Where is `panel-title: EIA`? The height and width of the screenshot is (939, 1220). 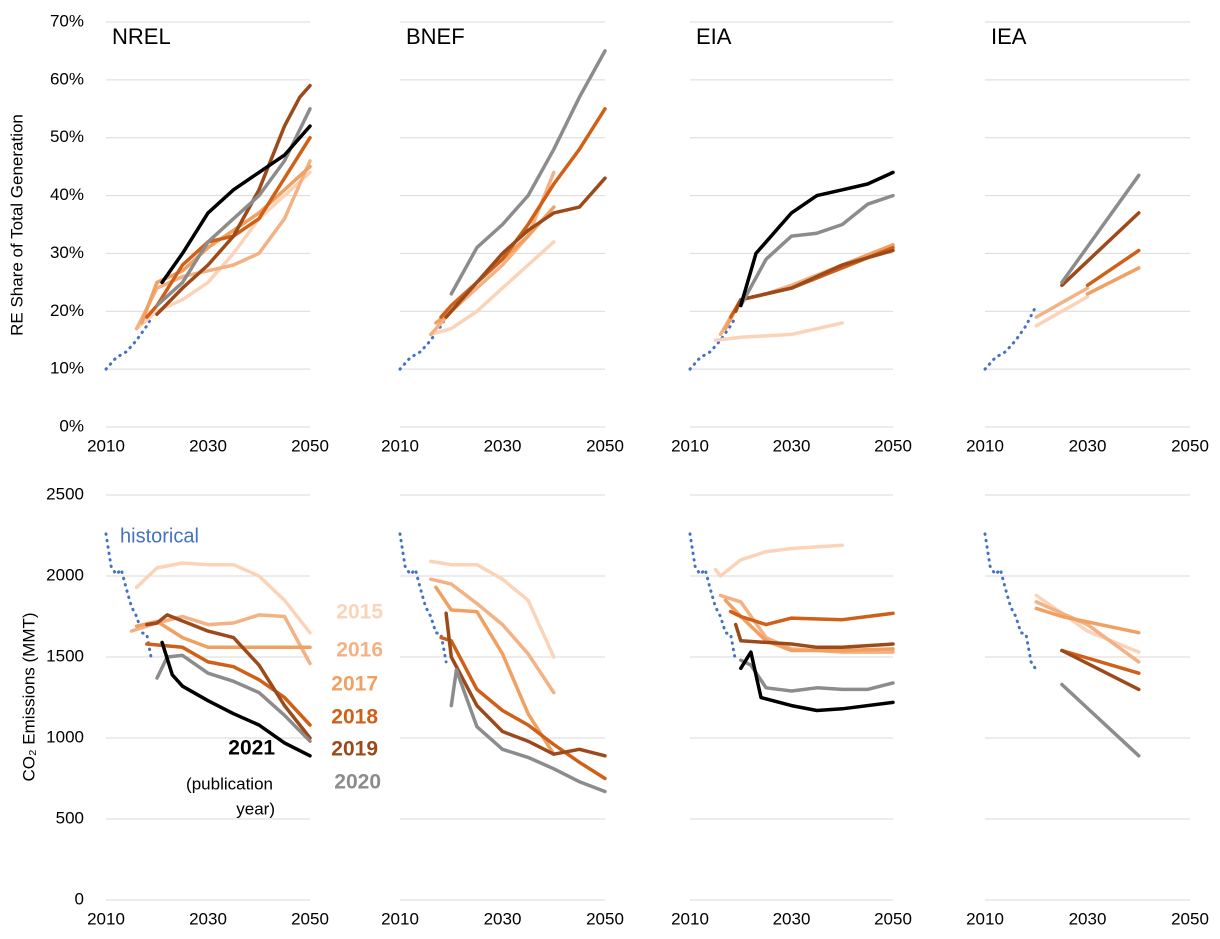 panel-title: EIA is located at coordinates (714, 36).